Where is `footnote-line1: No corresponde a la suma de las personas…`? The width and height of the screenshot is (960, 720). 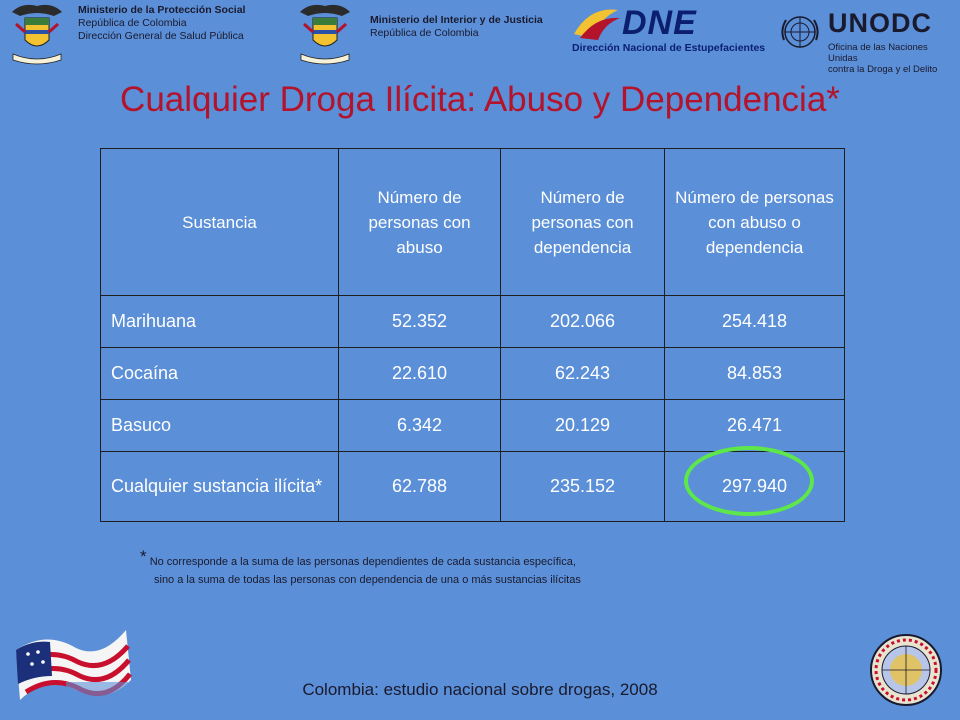
footnote-line1: No corresponde a la suma de las personas… is located at coordinates (362, 562).